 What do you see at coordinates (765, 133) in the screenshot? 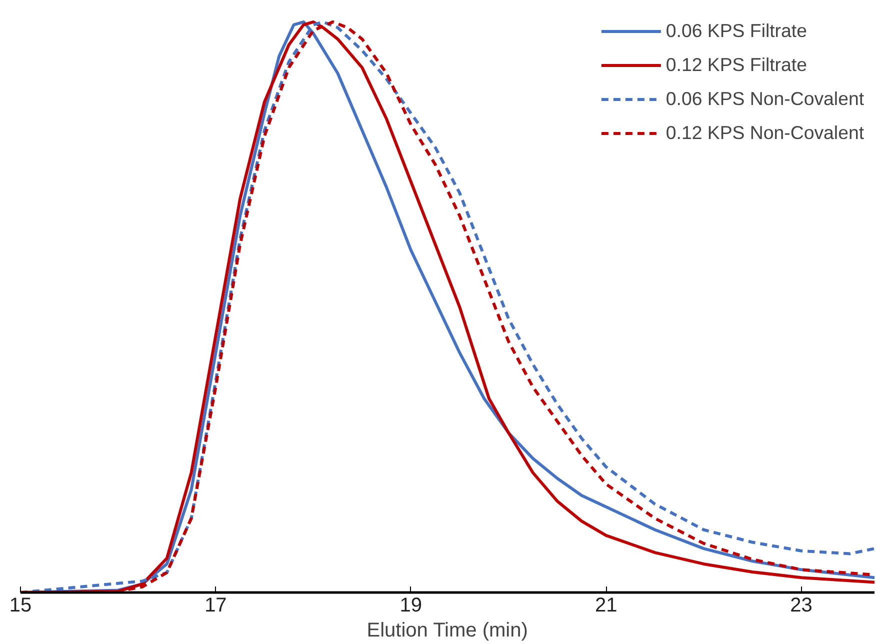
I see `legend-label: 0.12 KPS Non-Covalent` at bounding box center [765, 133].